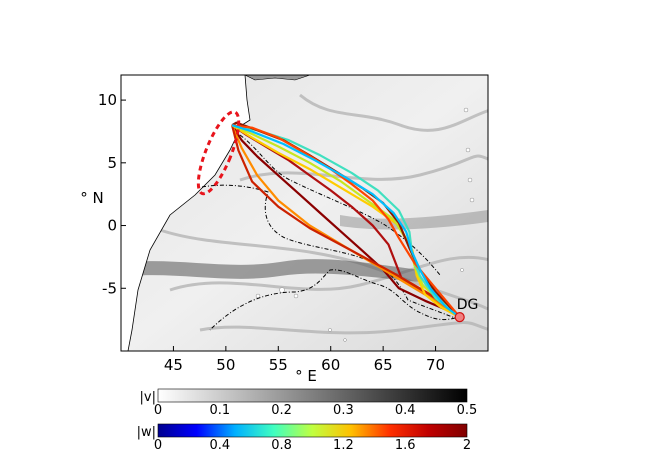 The image size is (671, 449). I want to click on land-arabia, so click(277, 78).